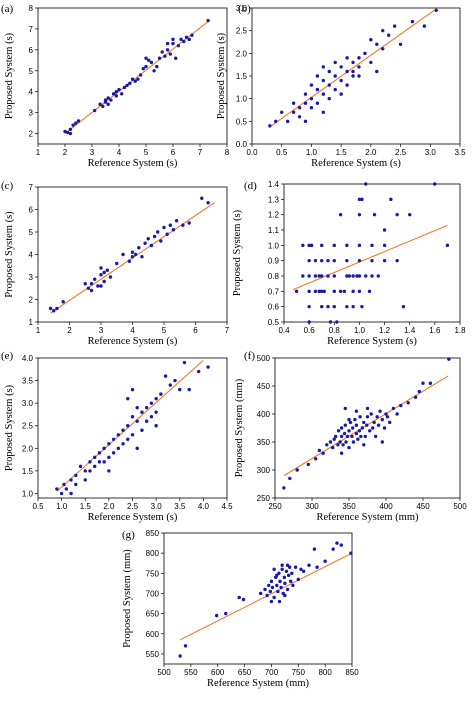 Image resolution: width=474 pixels, height=704 pixels. What do you see at coordinates (274, 215) in the screenshot?
I see `y-tick-label: 1.2` at bounding box center [274, 215].